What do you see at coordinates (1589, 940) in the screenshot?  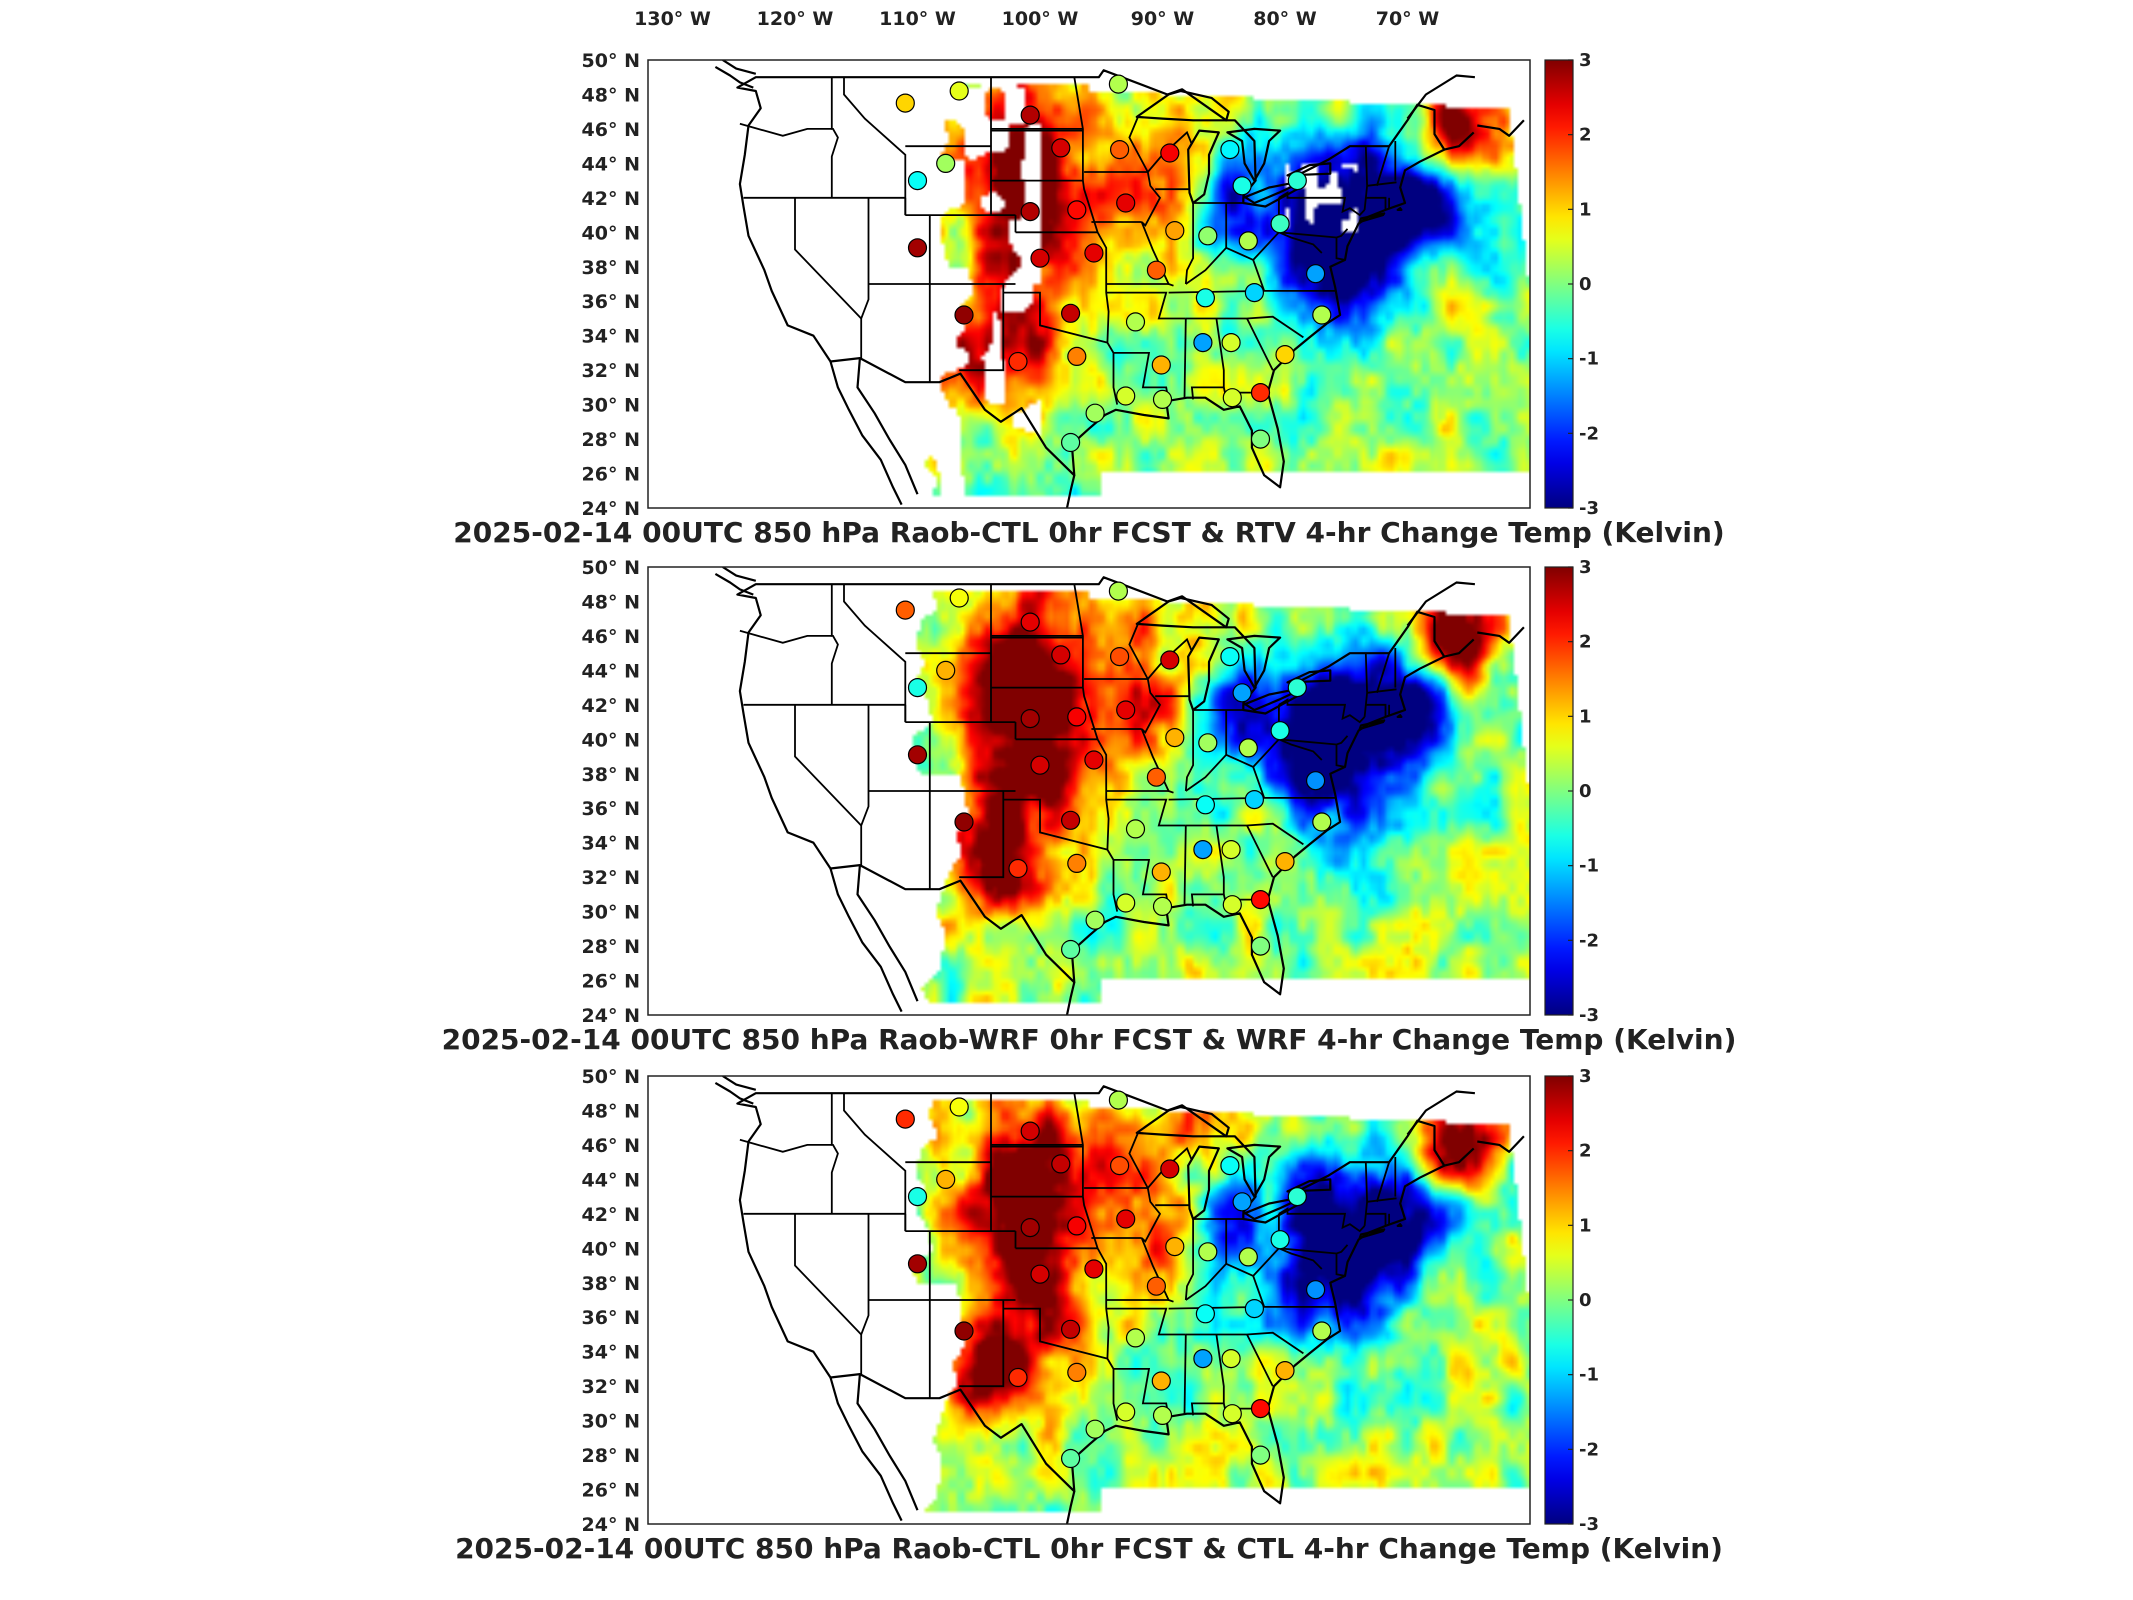 I see `colorbar-tick-label: -2` at bounding box center [1589, 940].